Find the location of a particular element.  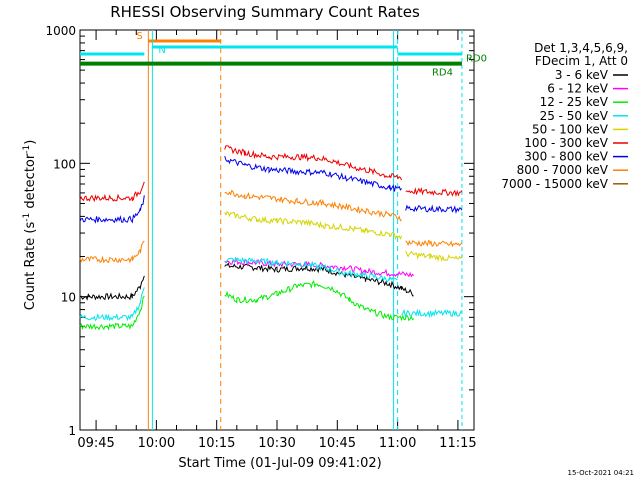

legend-label-3: 25 - 50 keV is located at coordinates (574, 116).